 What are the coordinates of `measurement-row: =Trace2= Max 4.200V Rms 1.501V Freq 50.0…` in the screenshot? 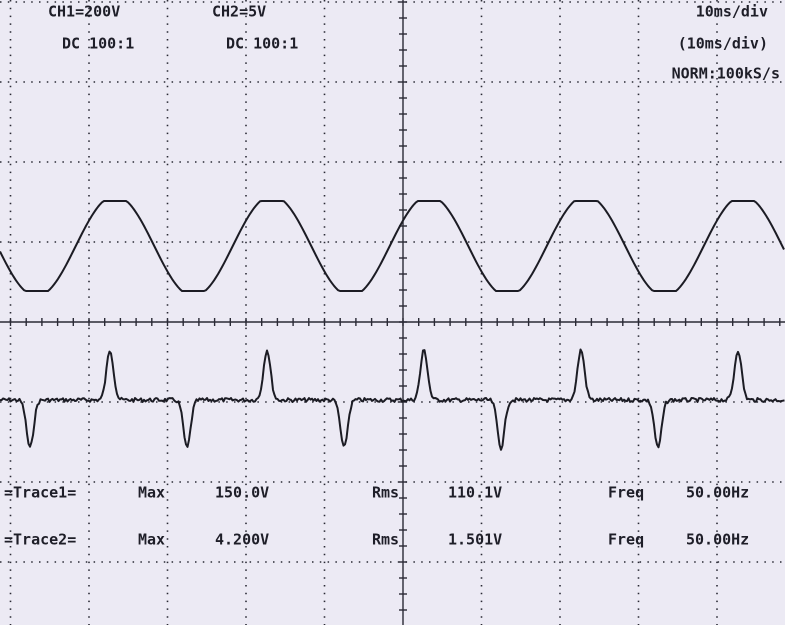 It's located at (376, 540).